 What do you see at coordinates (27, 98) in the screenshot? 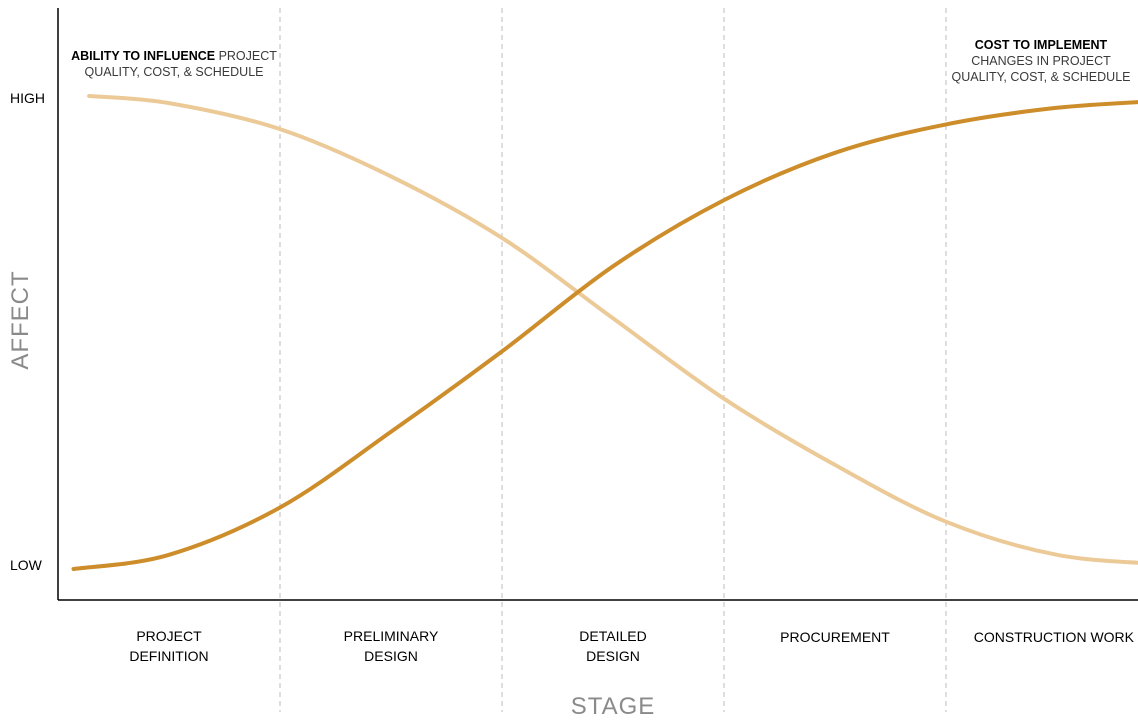
I see `y-tick-high: HIGH` at bounding box center [27, 98].